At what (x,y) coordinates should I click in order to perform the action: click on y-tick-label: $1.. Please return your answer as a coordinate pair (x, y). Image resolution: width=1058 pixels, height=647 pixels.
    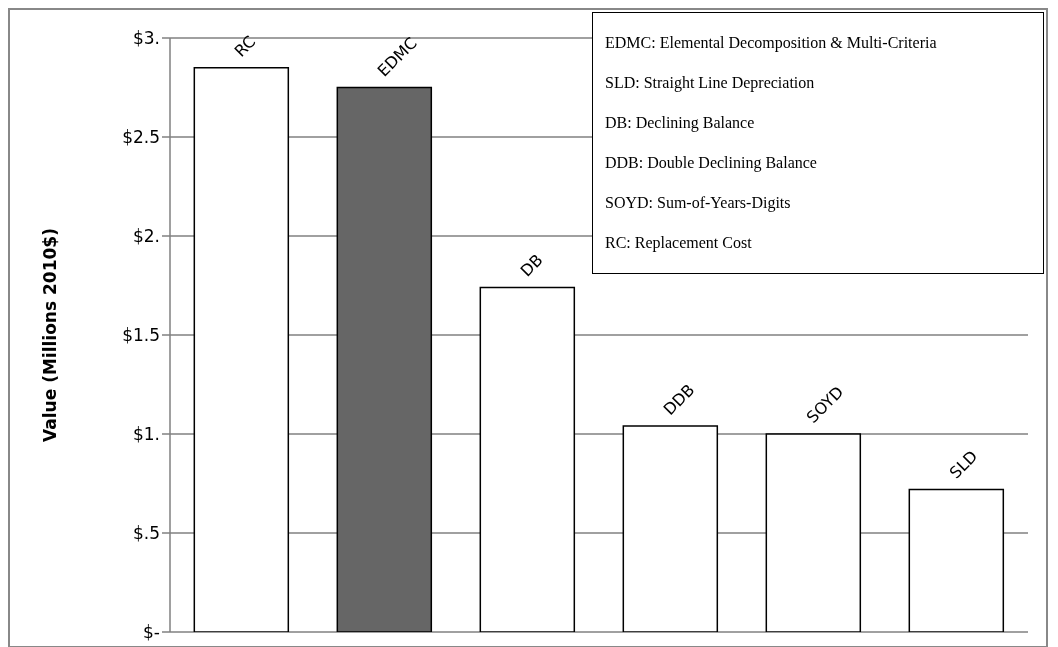
    Looking at the image, I should click on (146, 434).